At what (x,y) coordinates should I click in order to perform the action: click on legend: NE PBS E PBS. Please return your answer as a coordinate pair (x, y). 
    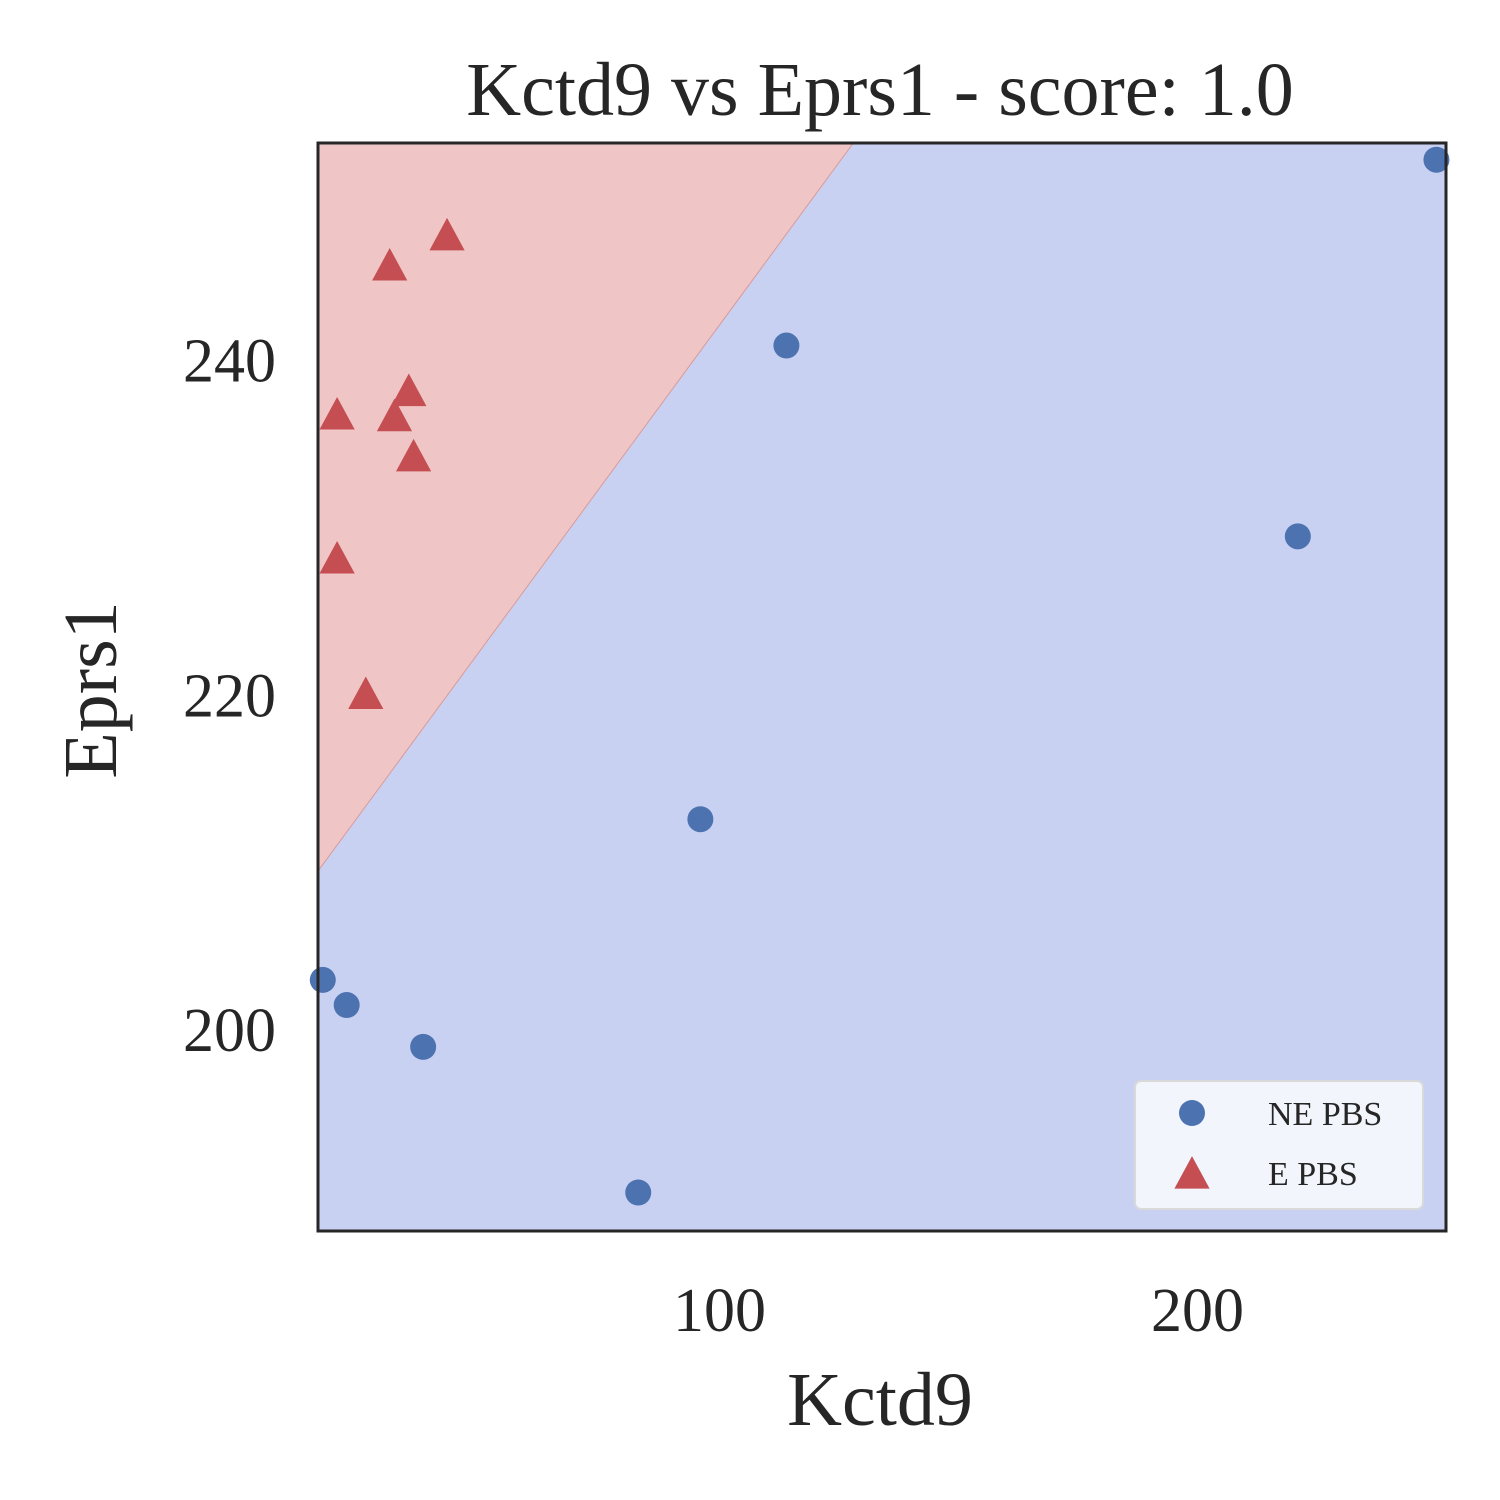
    Looking at the image, I should click on (1279, 1145).